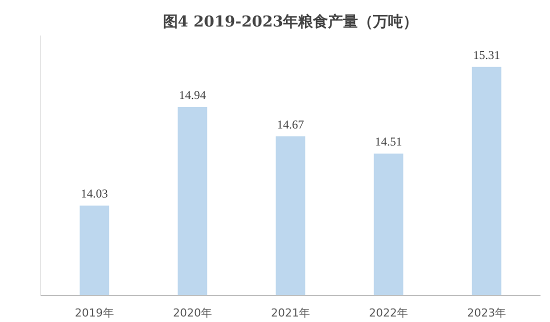  I want to click on x-tick-label: 2023年, so click(486, 313).